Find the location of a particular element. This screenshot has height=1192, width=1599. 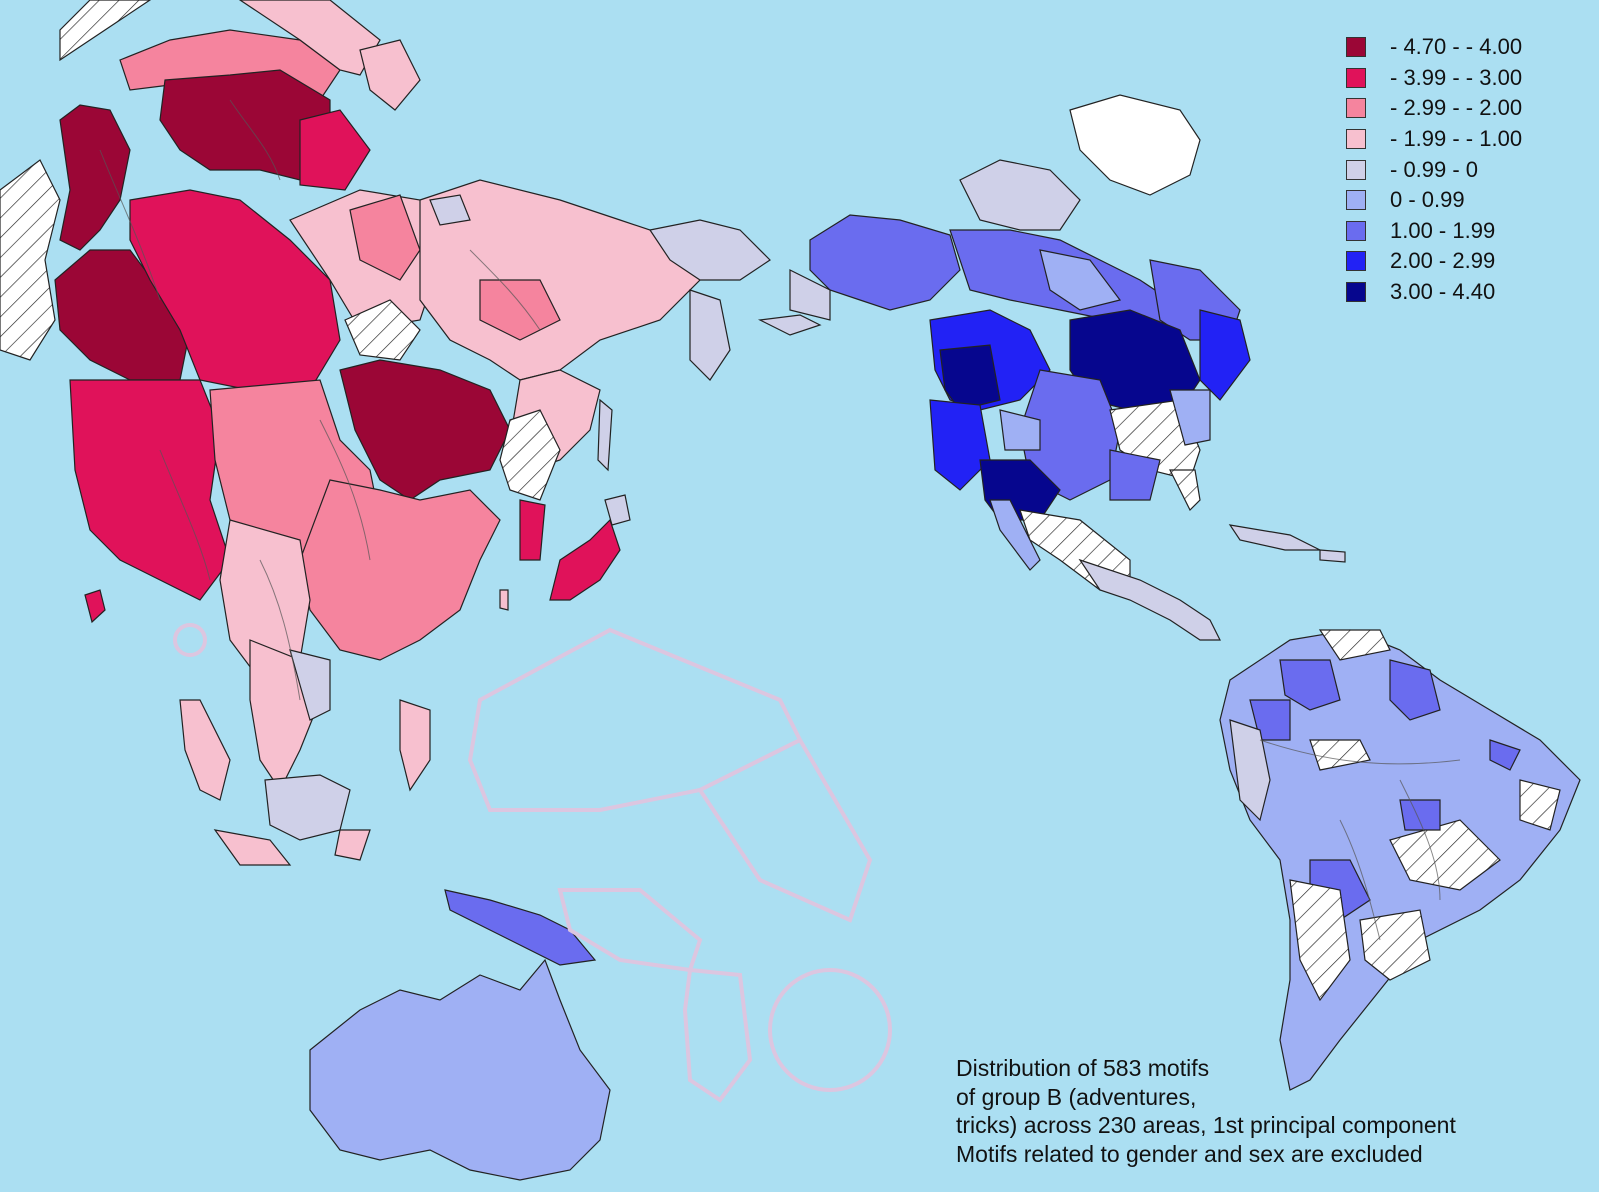

region-chukotka is located at coordinates (710, 250).